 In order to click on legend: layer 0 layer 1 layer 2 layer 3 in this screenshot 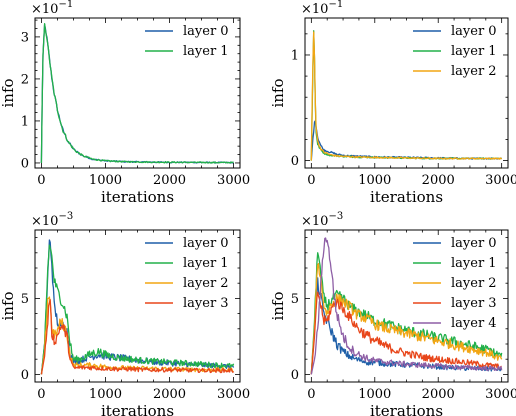, I will do `click(187, 273)`.